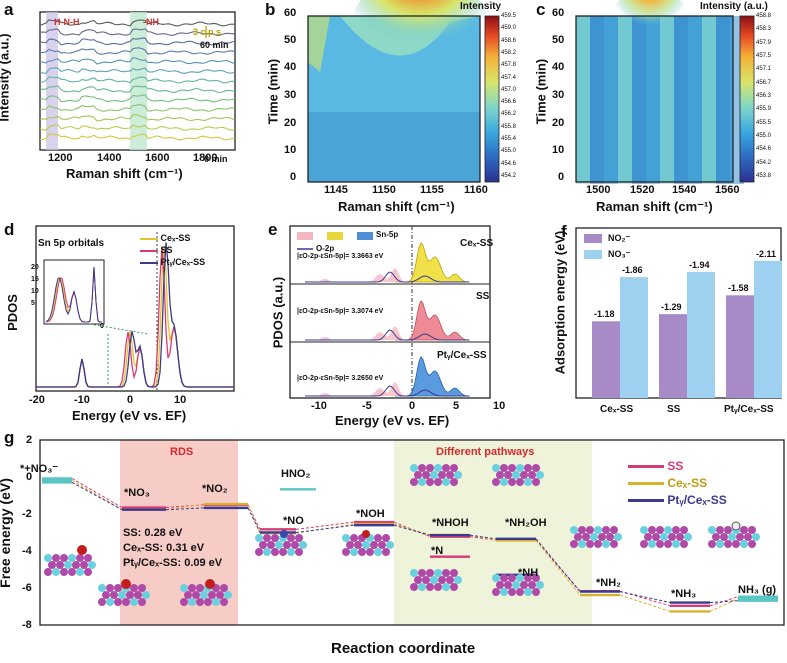  I want to click on b-xtick: 1155, so click(432, 190).